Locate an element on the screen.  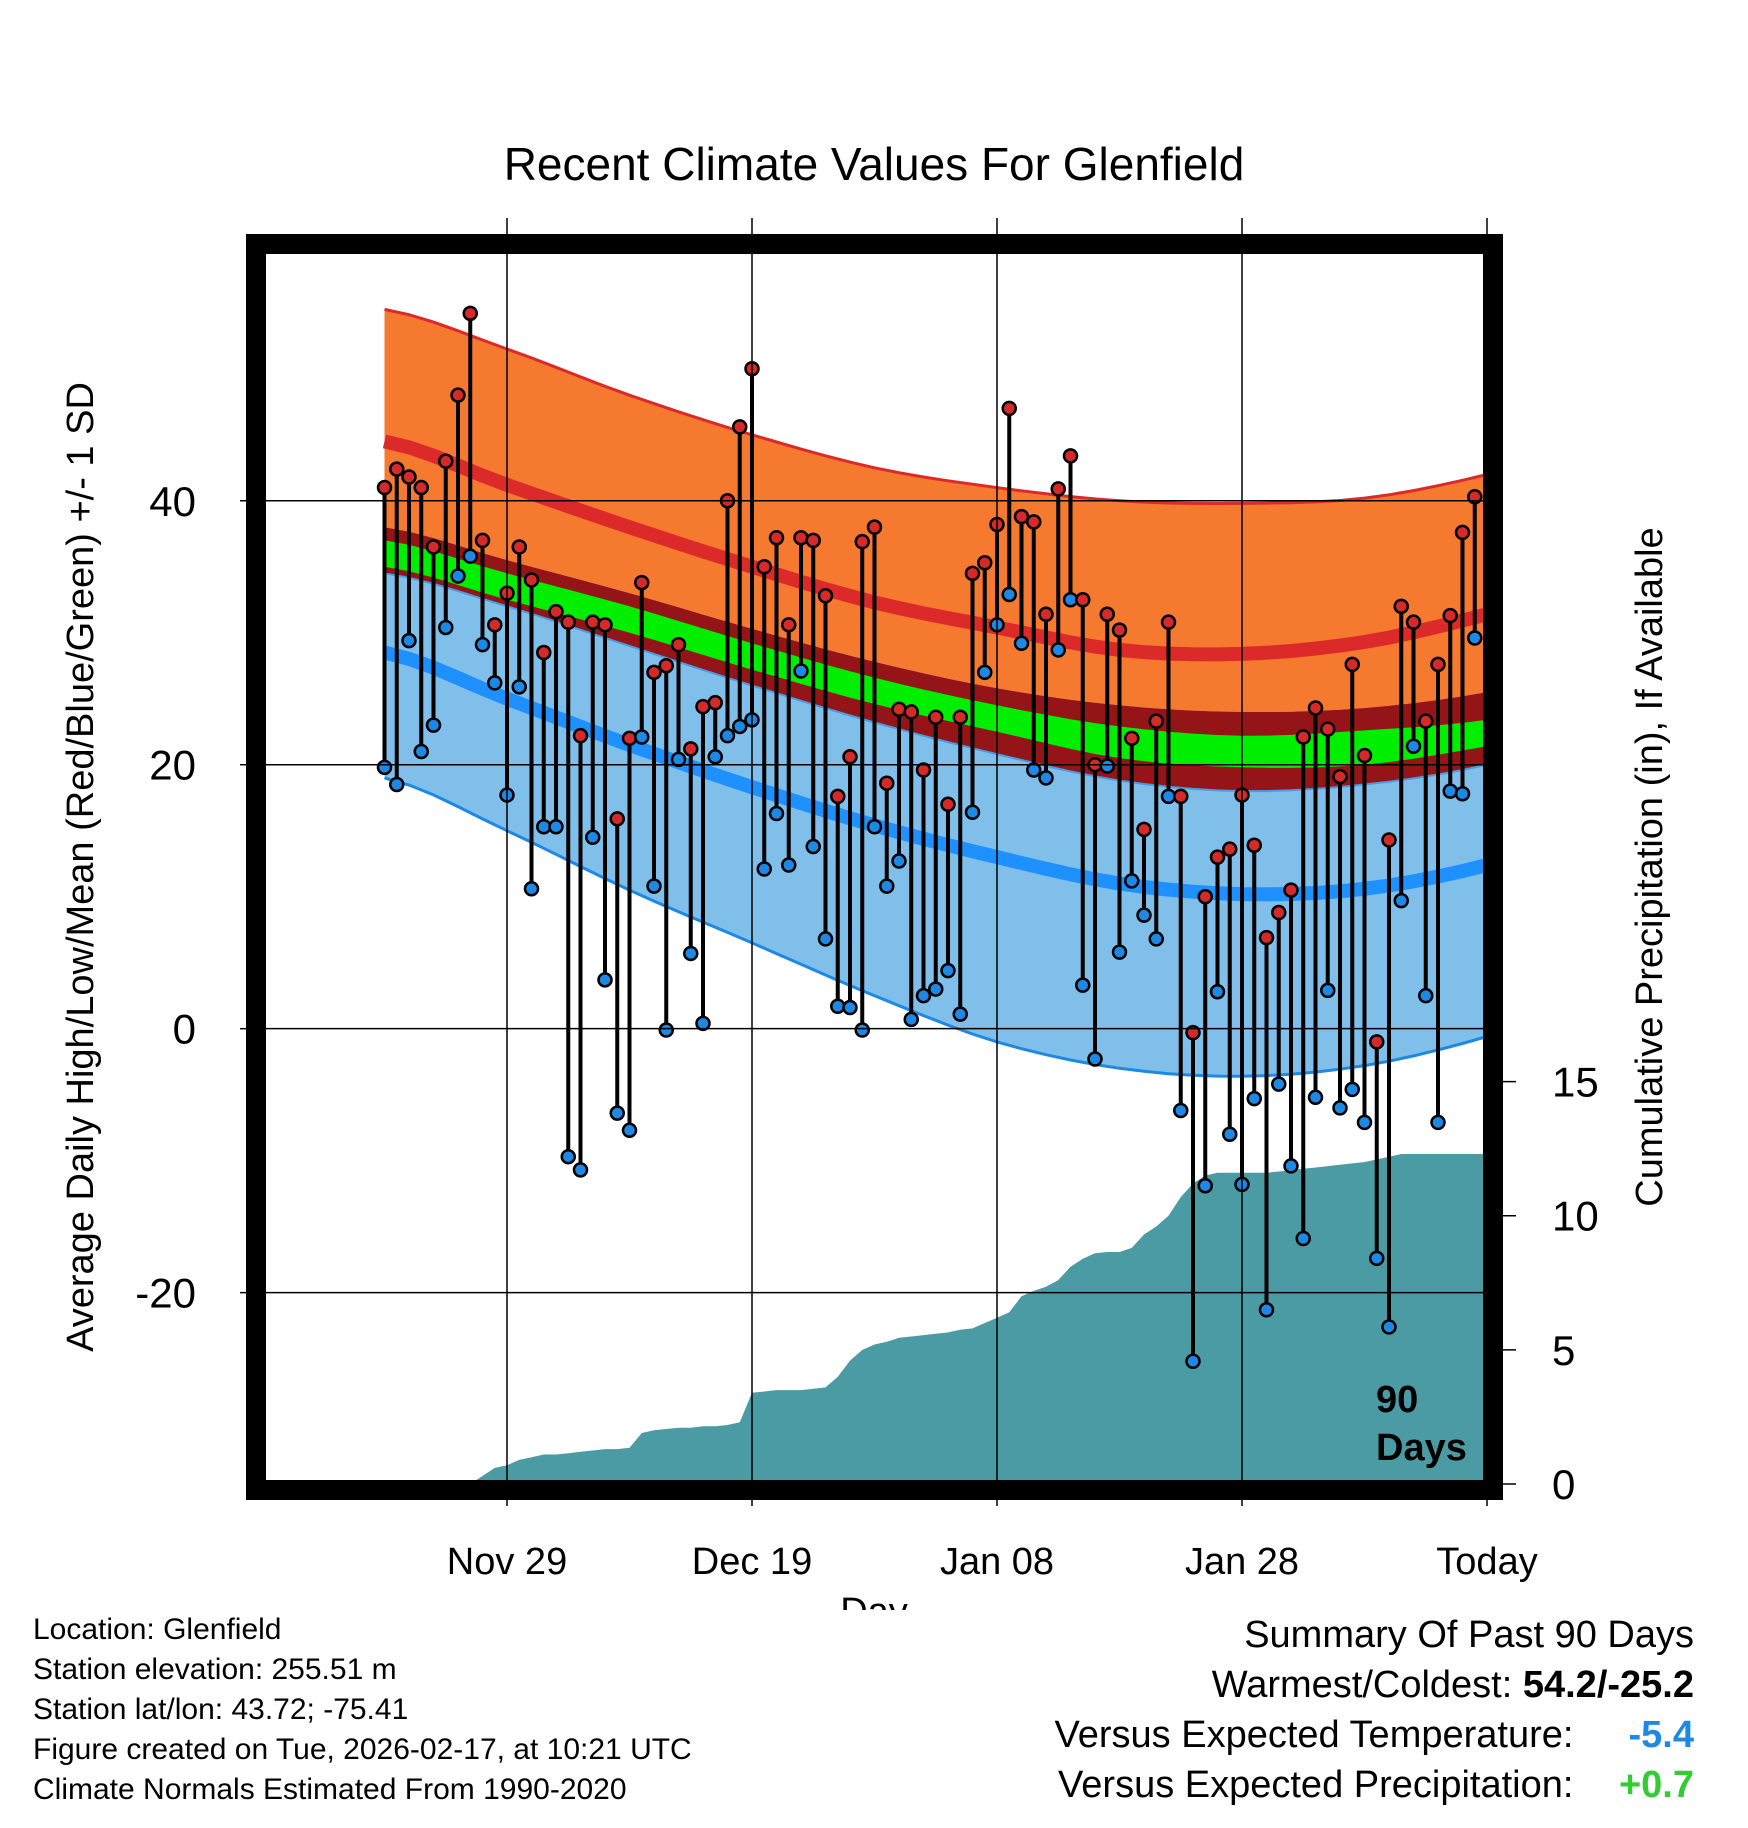
y2-tick-label: 10 is located at coordinates (1575, 1216).